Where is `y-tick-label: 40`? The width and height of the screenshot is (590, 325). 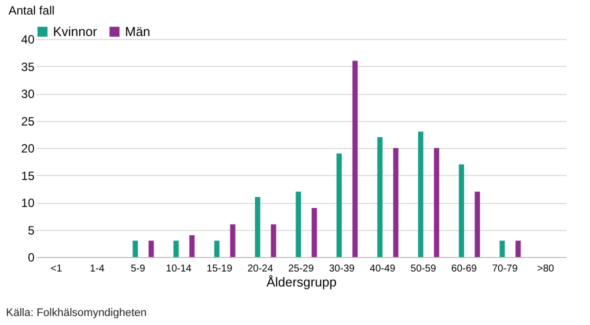 y-tick-label: 40 is located at coordinates (28, 39).